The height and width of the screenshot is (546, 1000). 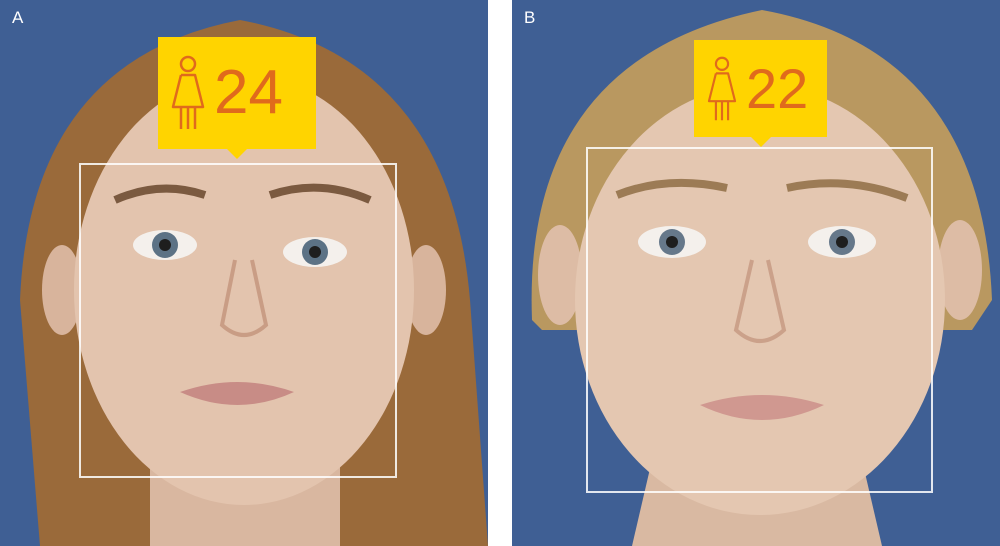 I want to click on age-value-a: 24, so click(x=248, y=92).